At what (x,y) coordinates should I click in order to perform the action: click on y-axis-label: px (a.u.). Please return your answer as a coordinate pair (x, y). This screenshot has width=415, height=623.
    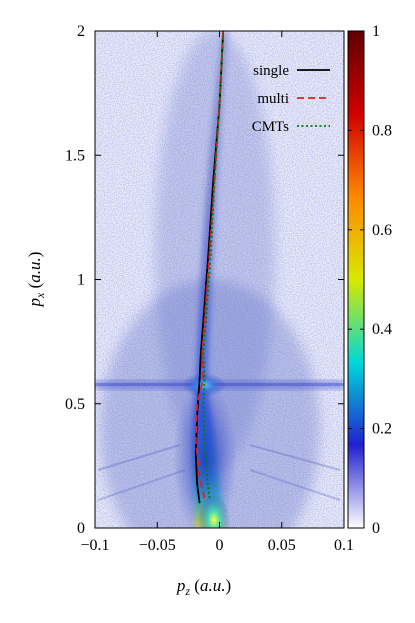
    Looking at the image, I should click on (36, 280).